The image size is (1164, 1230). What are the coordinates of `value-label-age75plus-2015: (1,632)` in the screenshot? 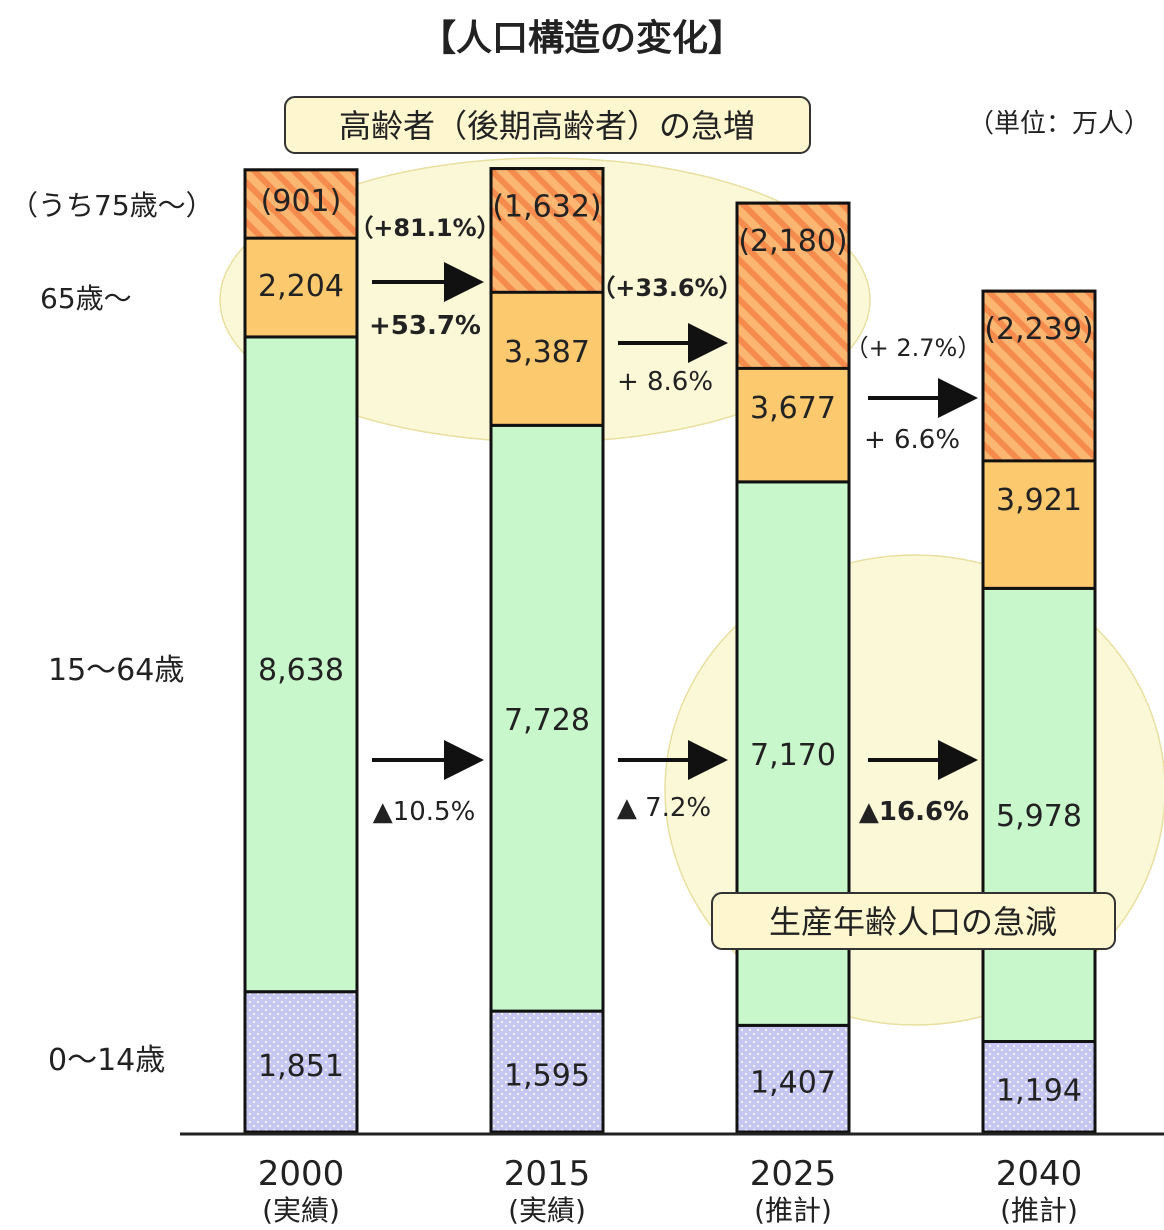 It's located at (546, 207).